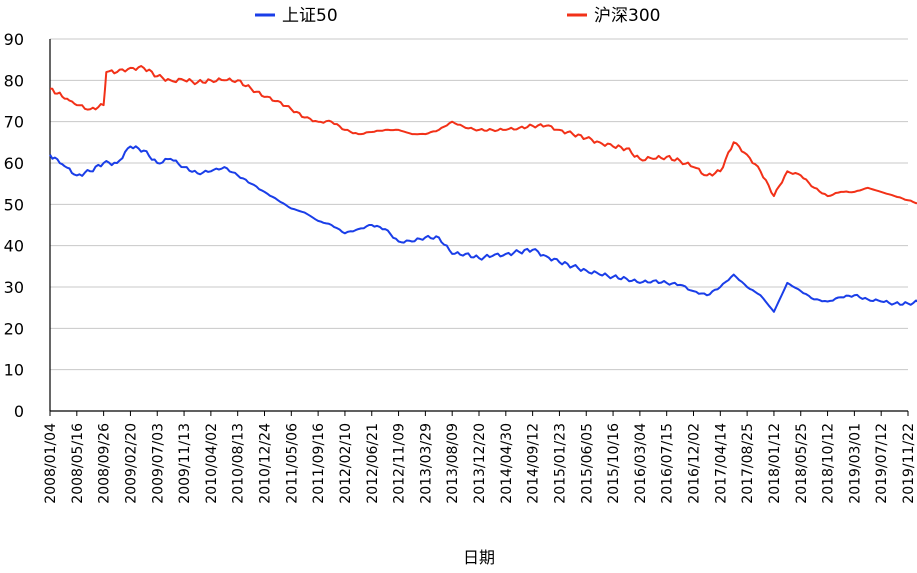  Describe the element at coordinates (310, 16) in the screenshot. I see `legend-label-shangzheng50: 上证50` at that location.